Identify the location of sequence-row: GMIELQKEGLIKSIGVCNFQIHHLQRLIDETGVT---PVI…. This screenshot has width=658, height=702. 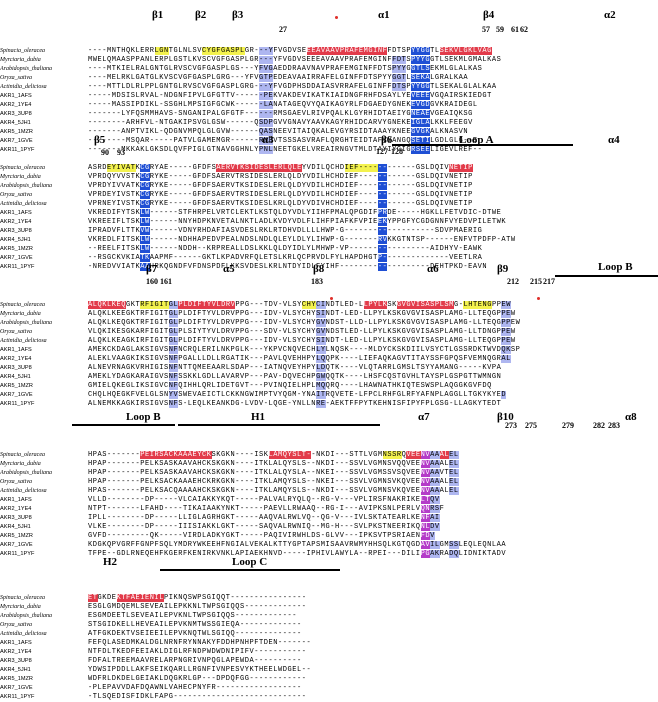
(290, 386).